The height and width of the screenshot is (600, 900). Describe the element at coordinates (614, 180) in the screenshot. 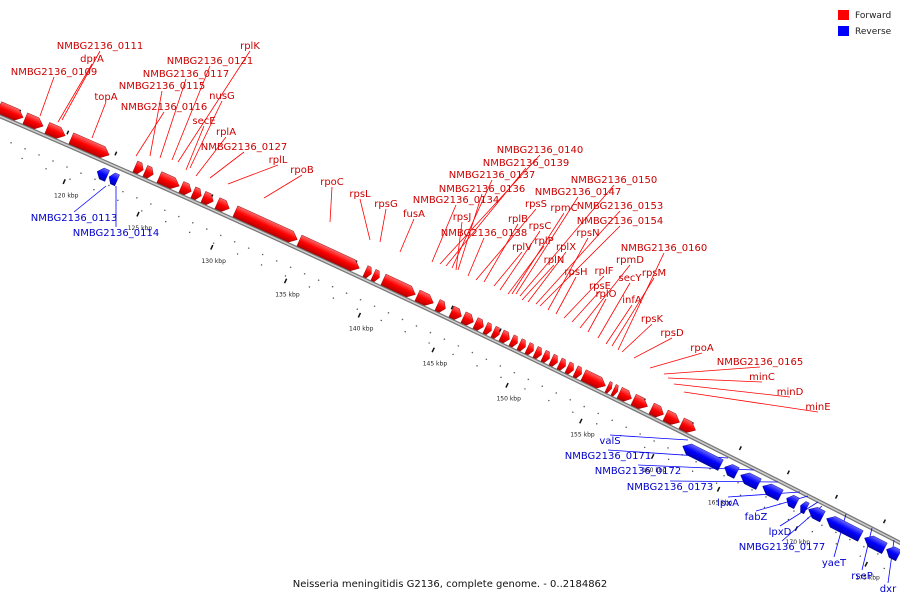

I see `gene-label-forward: NMBG2136_0150` at that location.